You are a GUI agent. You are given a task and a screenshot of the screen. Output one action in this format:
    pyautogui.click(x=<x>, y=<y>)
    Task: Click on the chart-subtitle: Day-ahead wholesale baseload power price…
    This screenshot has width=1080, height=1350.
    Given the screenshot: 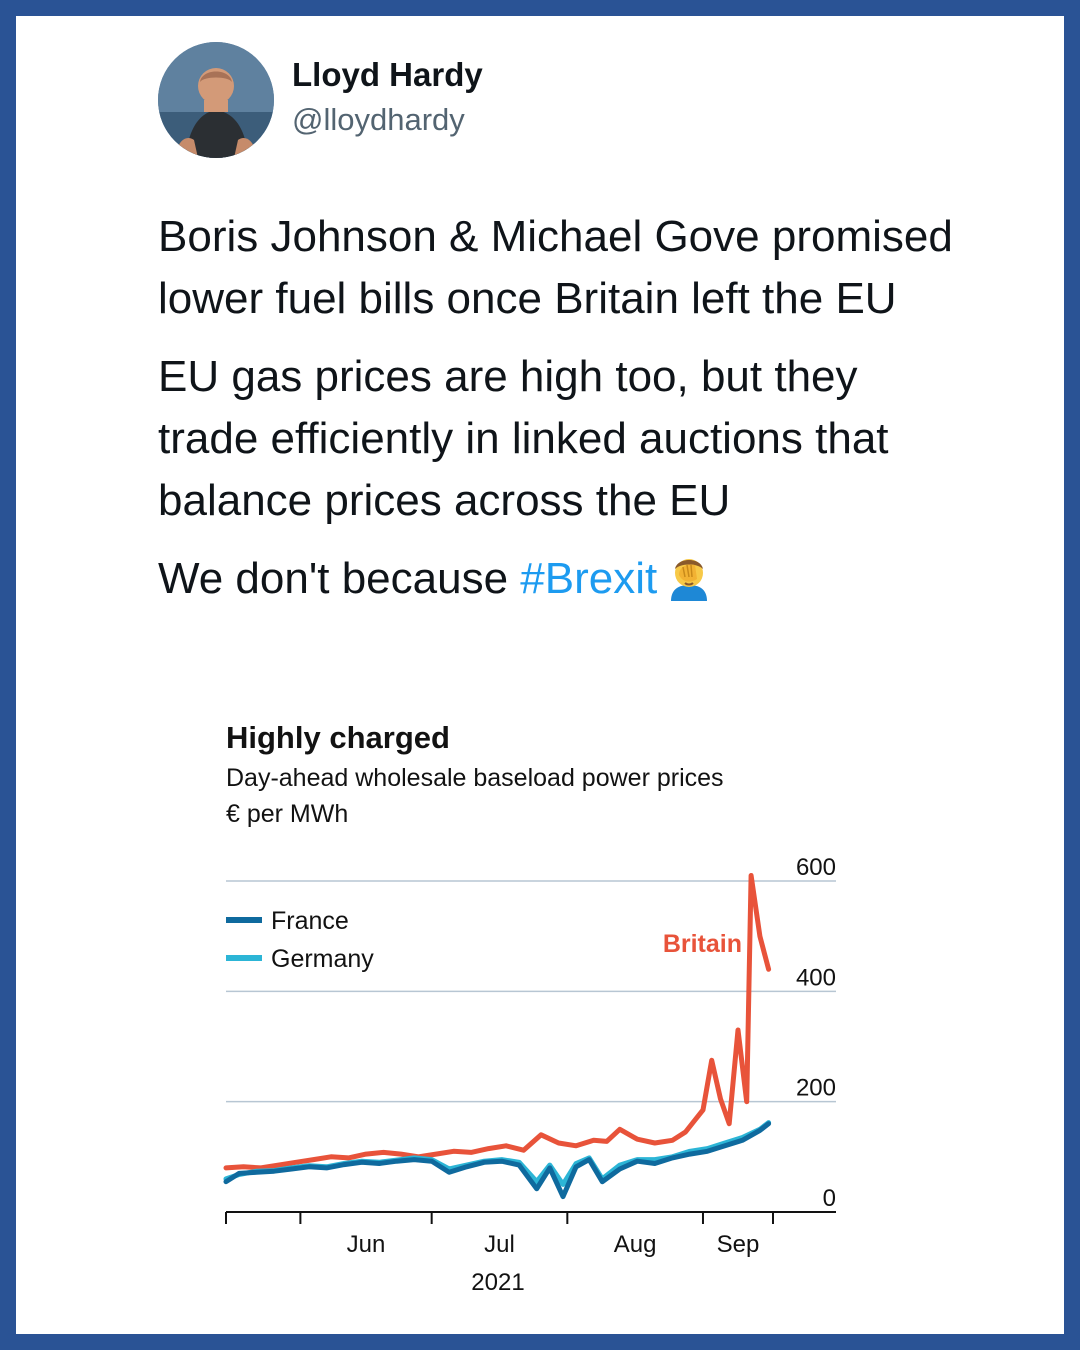 What is the action you would take?
    pyautogui.click(x=475, y=778)
    